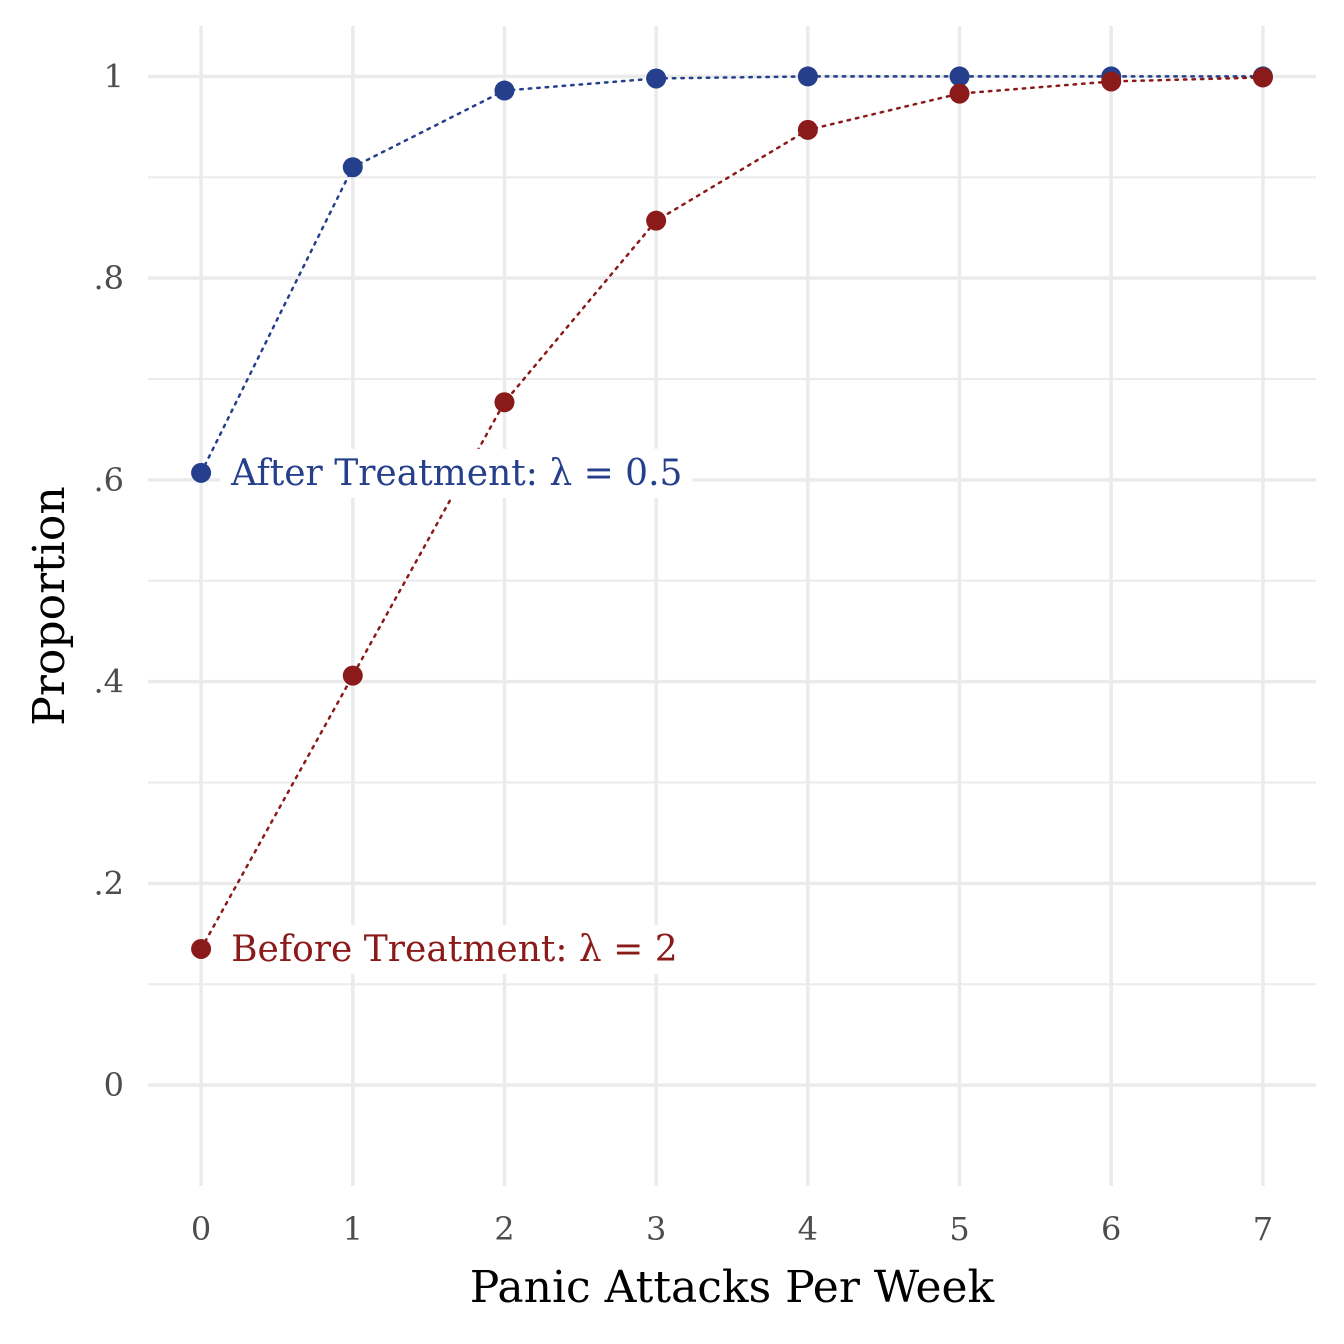 This screenshot has width=1344, height=1344. Describe the element at coordinates (114, 1085) in the screenshot. I see `y-tick-label: 0` at that location.